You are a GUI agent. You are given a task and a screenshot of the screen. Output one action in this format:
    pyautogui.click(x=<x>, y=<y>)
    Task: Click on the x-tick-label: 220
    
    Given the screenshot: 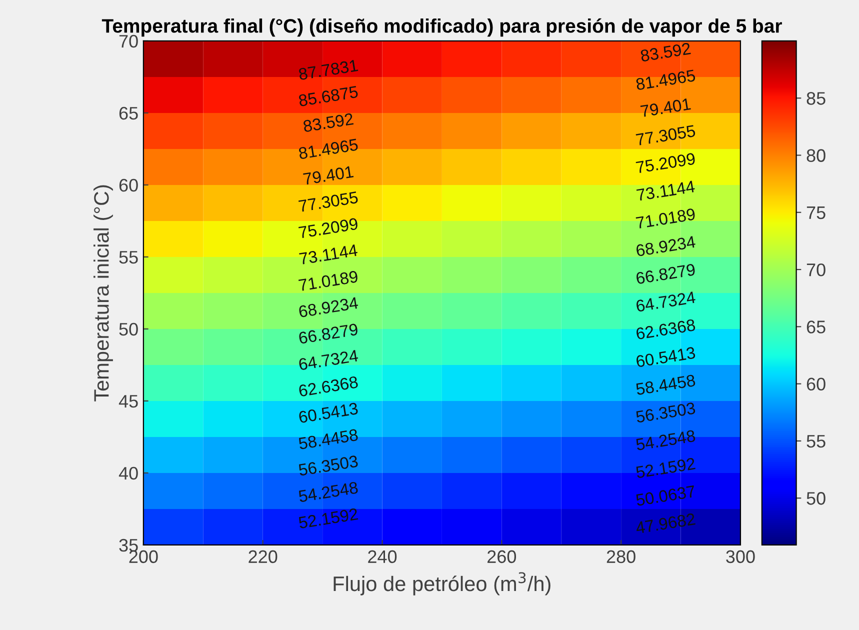 What is the action you would take?
    pyautogui.click(x=263, y=557)
    